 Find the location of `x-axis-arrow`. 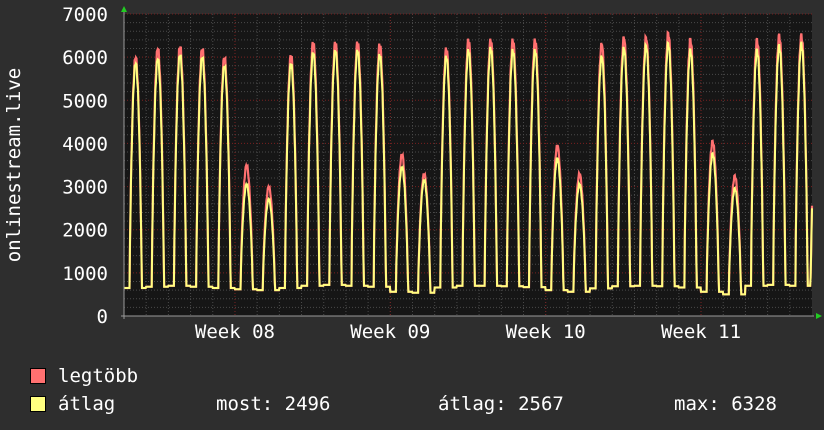

x-axis-arrow is located at coordinates (819, 316).